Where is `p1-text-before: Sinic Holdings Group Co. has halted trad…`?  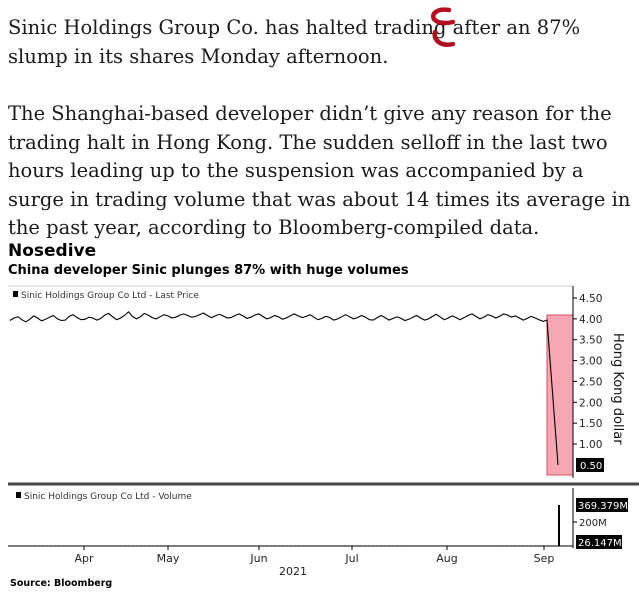
p1-text-before: Sinic Holdings Group Co. has halted trad… is located at coordinates (272, 27).